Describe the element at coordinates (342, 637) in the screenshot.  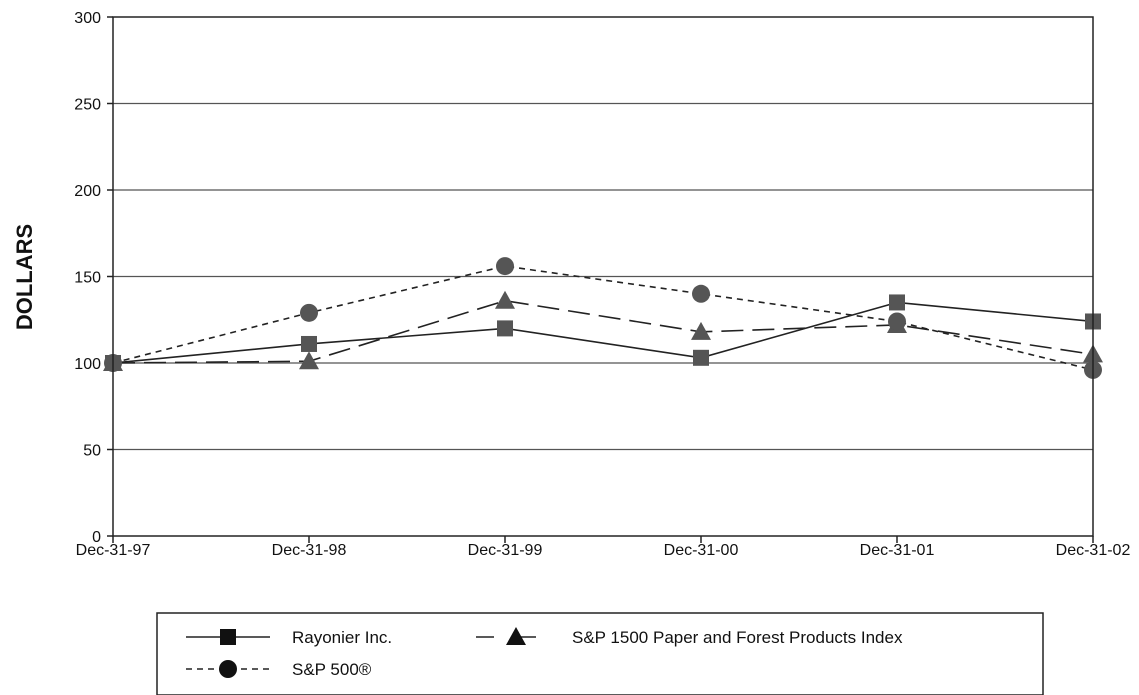
I see `legend-label: Rayonier Inc.` at that location.